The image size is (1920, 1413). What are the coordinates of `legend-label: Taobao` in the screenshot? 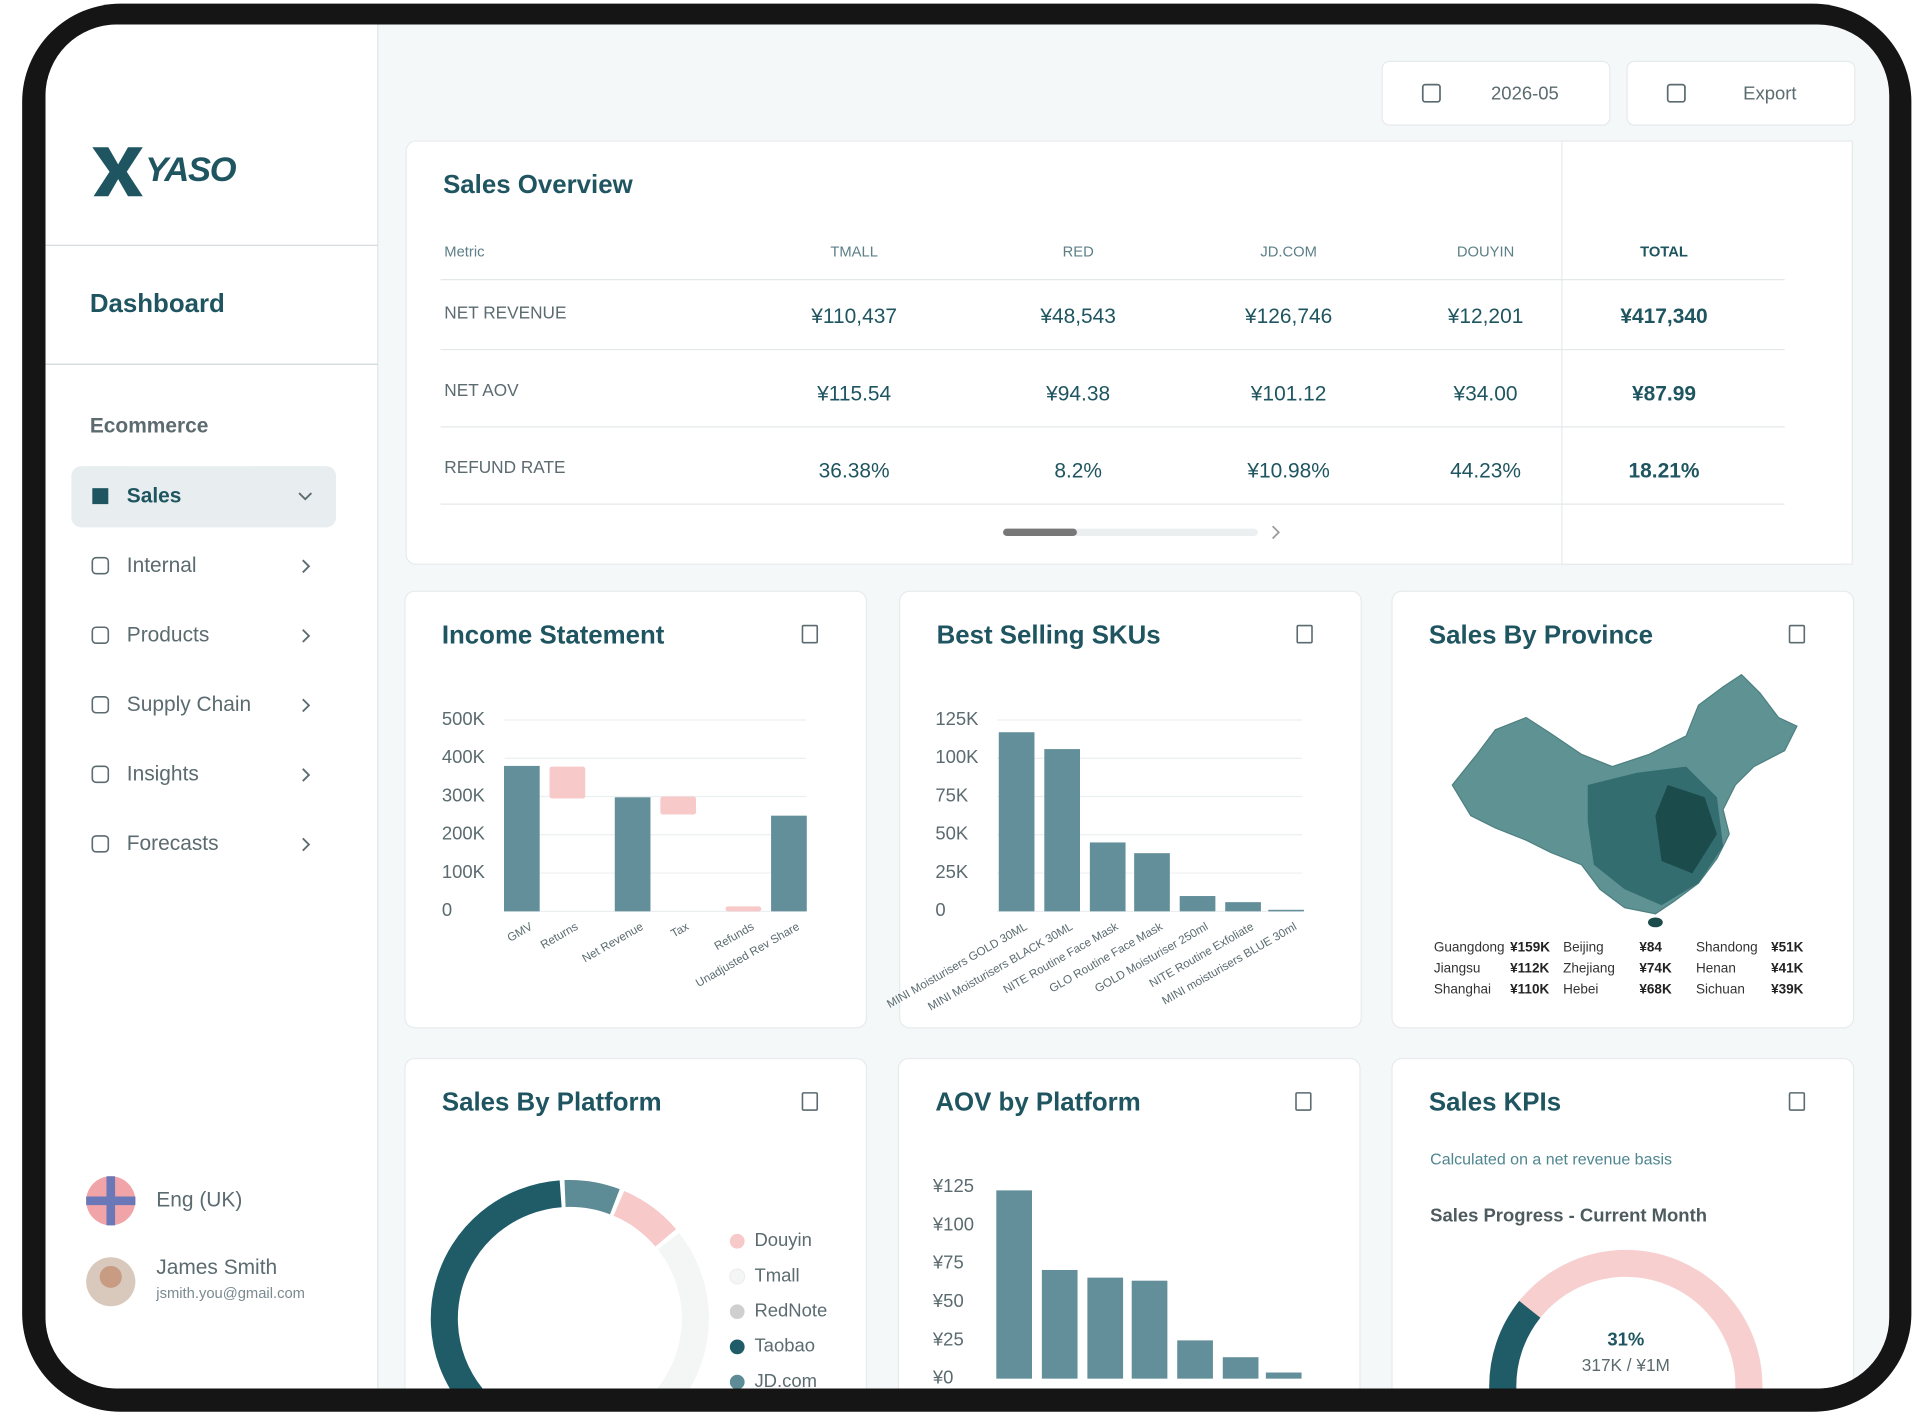 It's located at (784, 1345).